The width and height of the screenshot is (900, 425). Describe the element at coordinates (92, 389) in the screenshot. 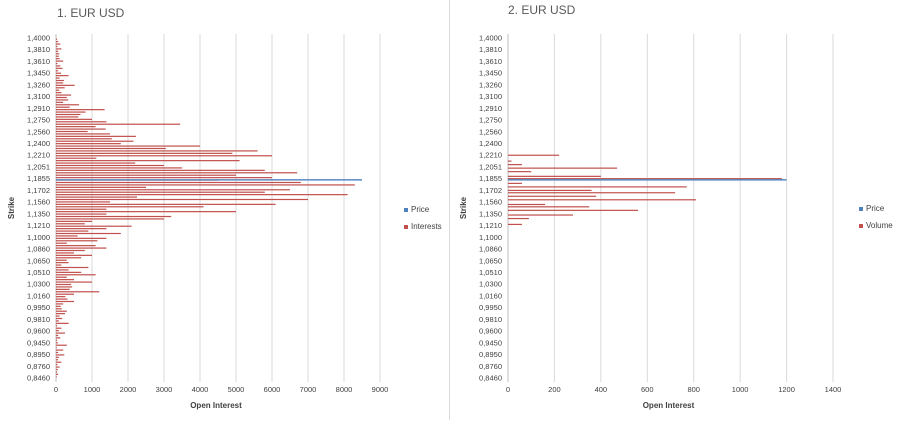

I see `x-tick-label: 1000` at that location.